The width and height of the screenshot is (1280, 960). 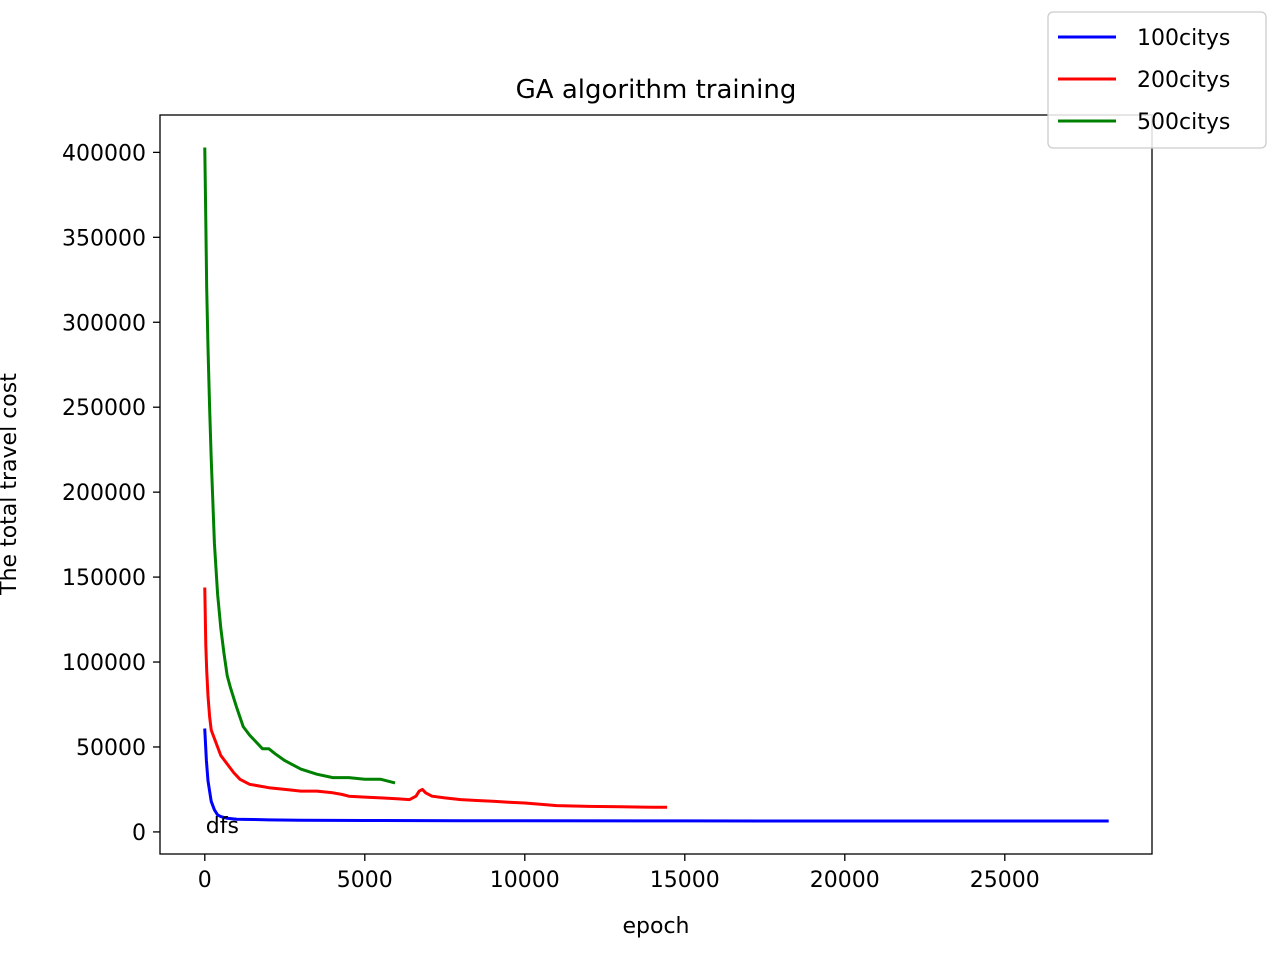 What do you see at coordinates (104, 238) in the screenshot?
I see `y-tick-label: 350000` at bounding box center [104, 238].